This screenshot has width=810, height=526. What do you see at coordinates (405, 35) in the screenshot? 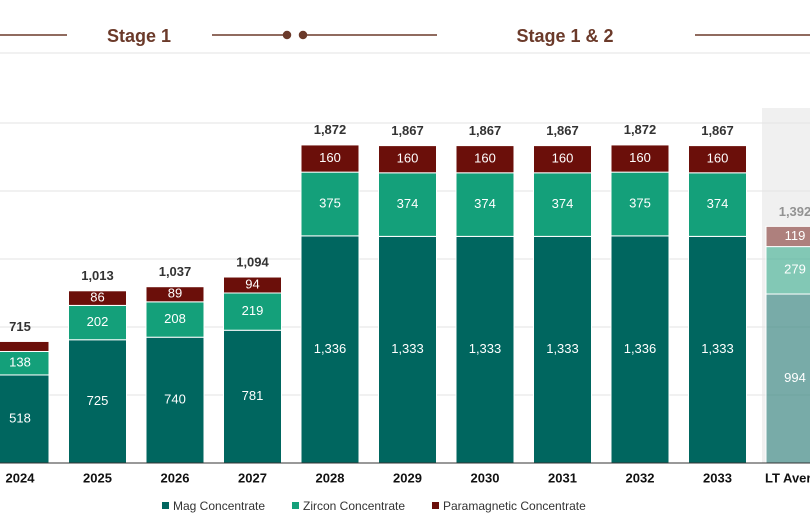
I see `stage-dividers` at bounding box center [405, 35].